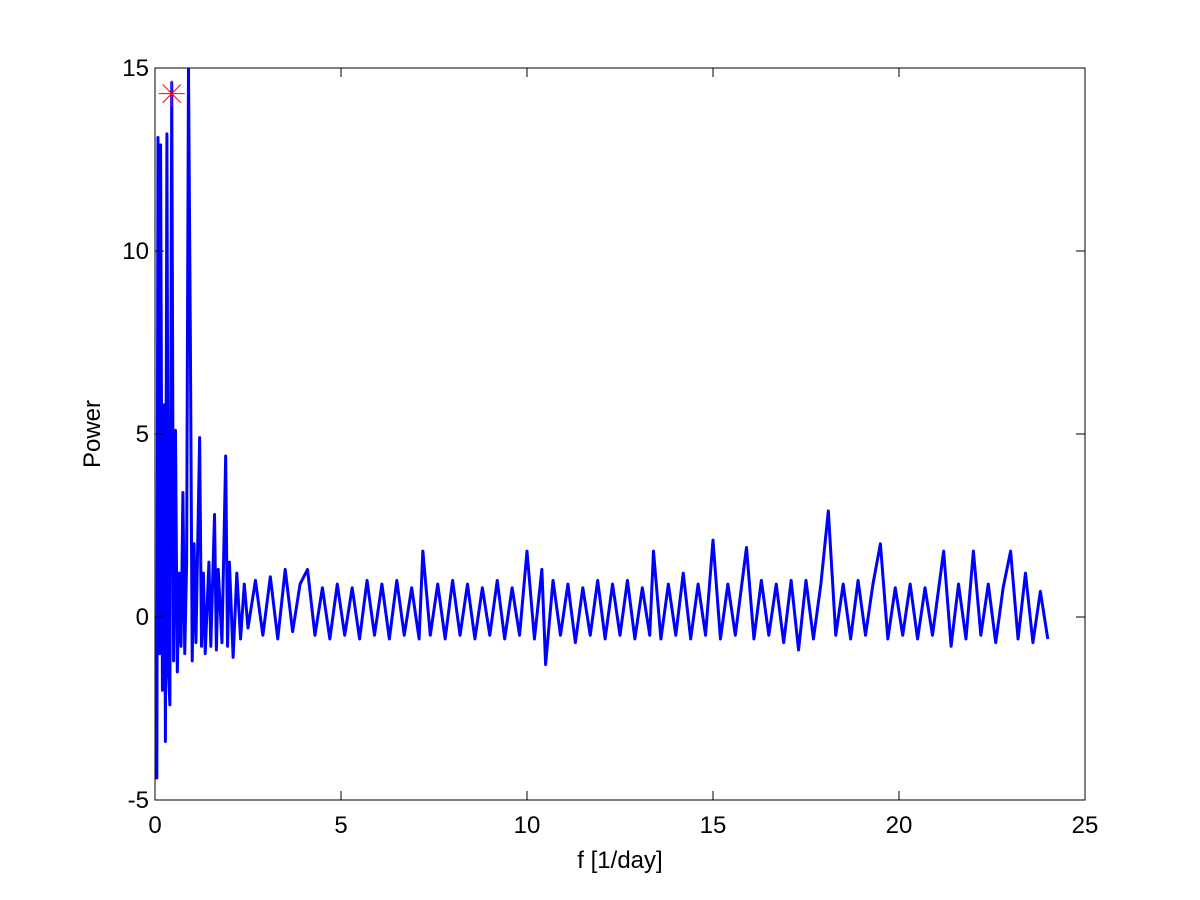 The image size is (1200, 900). I want to click on x-tick-label: 5, so click(340, 825).